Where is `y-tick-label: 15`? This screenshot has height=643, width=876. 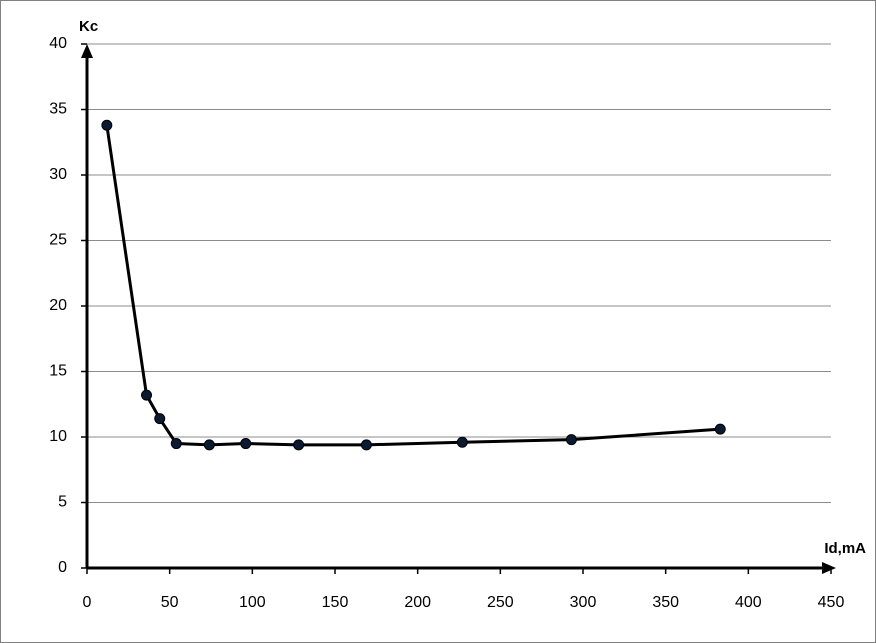
y-tick-label: 15 is located at coordinates (58, 371).